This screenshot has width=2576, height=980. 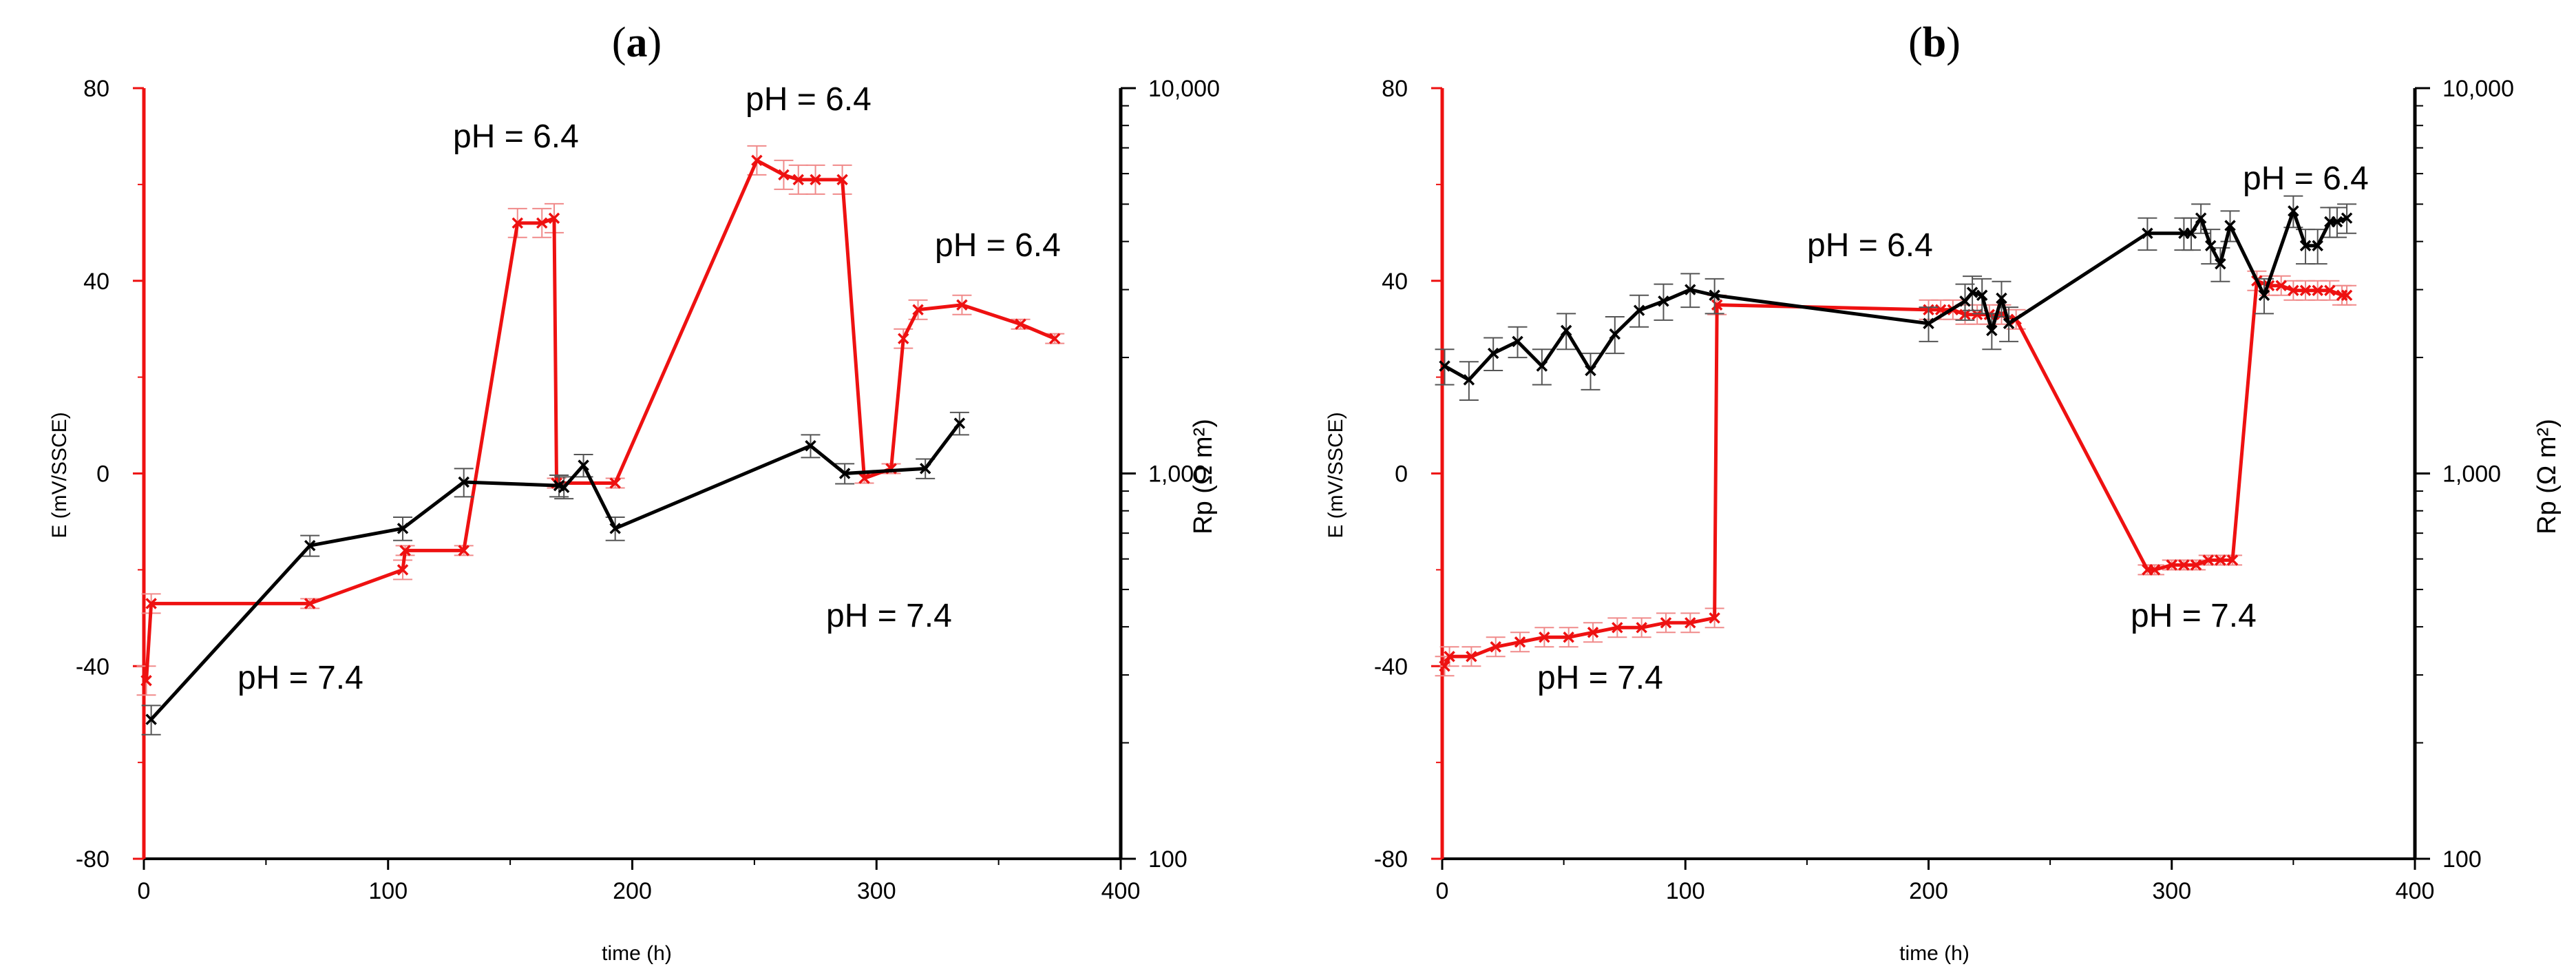 What do you see at coordinates (300, 678) in the screenshot?
I see `panel-a-annotation-ph74-1: pH = 7.4` at bounding box center [300, 678].